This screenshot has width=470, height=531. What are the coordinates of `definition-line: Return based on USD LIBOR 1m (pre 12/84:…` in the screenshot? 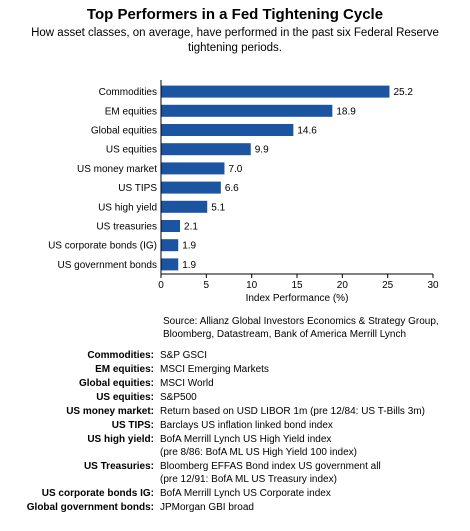 It's located at (292, 411).